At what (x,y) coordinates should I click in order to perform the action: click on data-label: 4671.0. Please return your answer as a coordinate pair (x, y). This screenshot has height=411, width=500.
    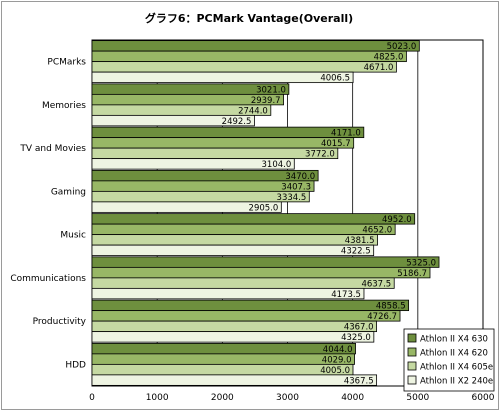
    Looking at the image, I should click on (379, 68).